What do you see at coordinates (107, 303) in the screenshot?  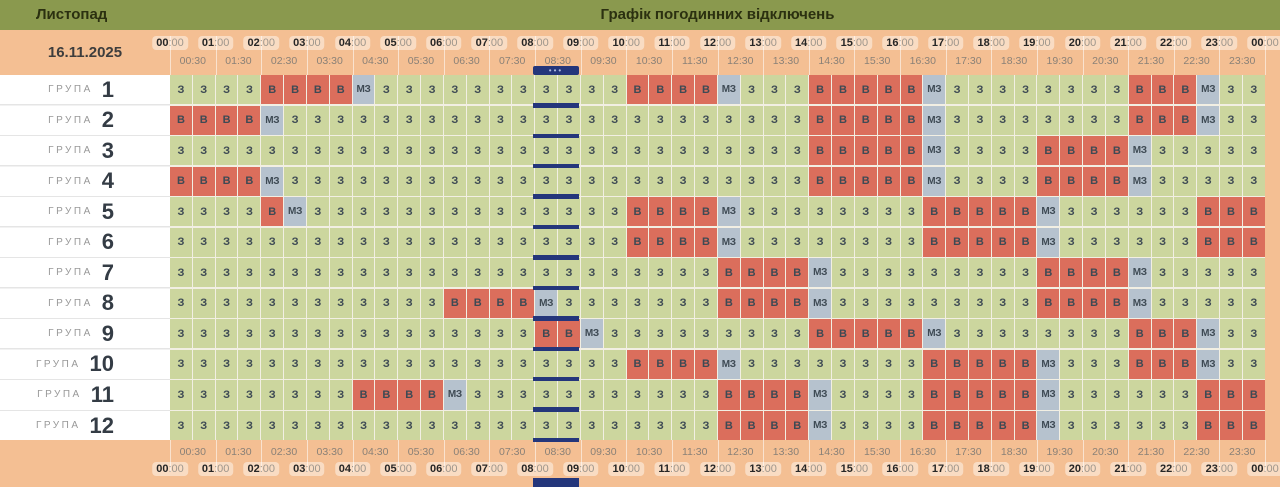 I see `group-number: 8` at bounding box center [107, 303].